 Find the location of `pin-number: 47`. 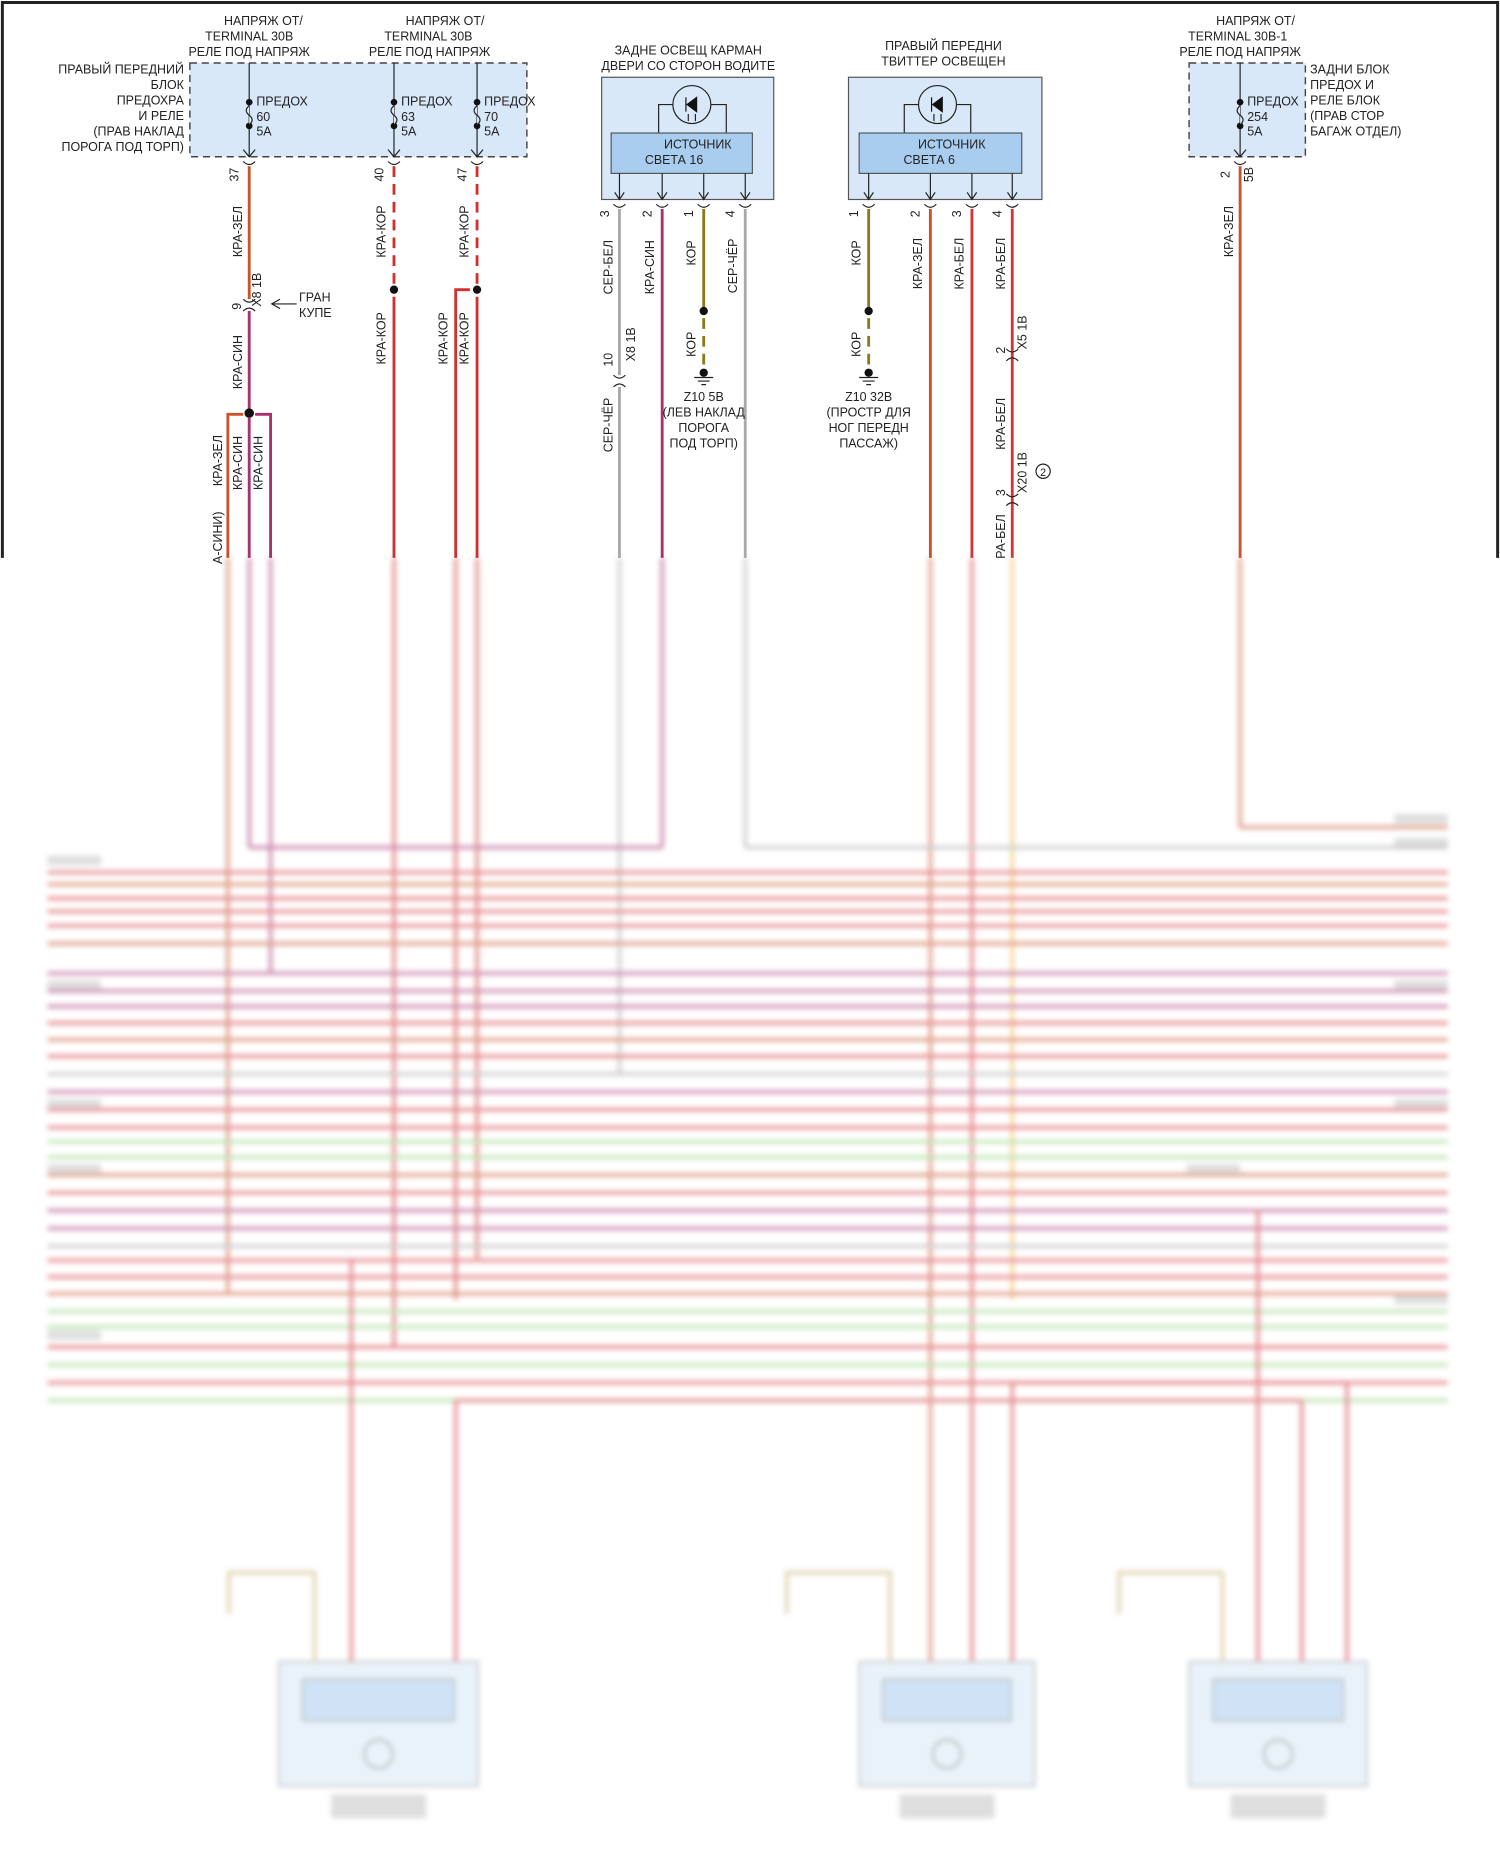

pin-number: 47 is located at coordinates (462, 175).